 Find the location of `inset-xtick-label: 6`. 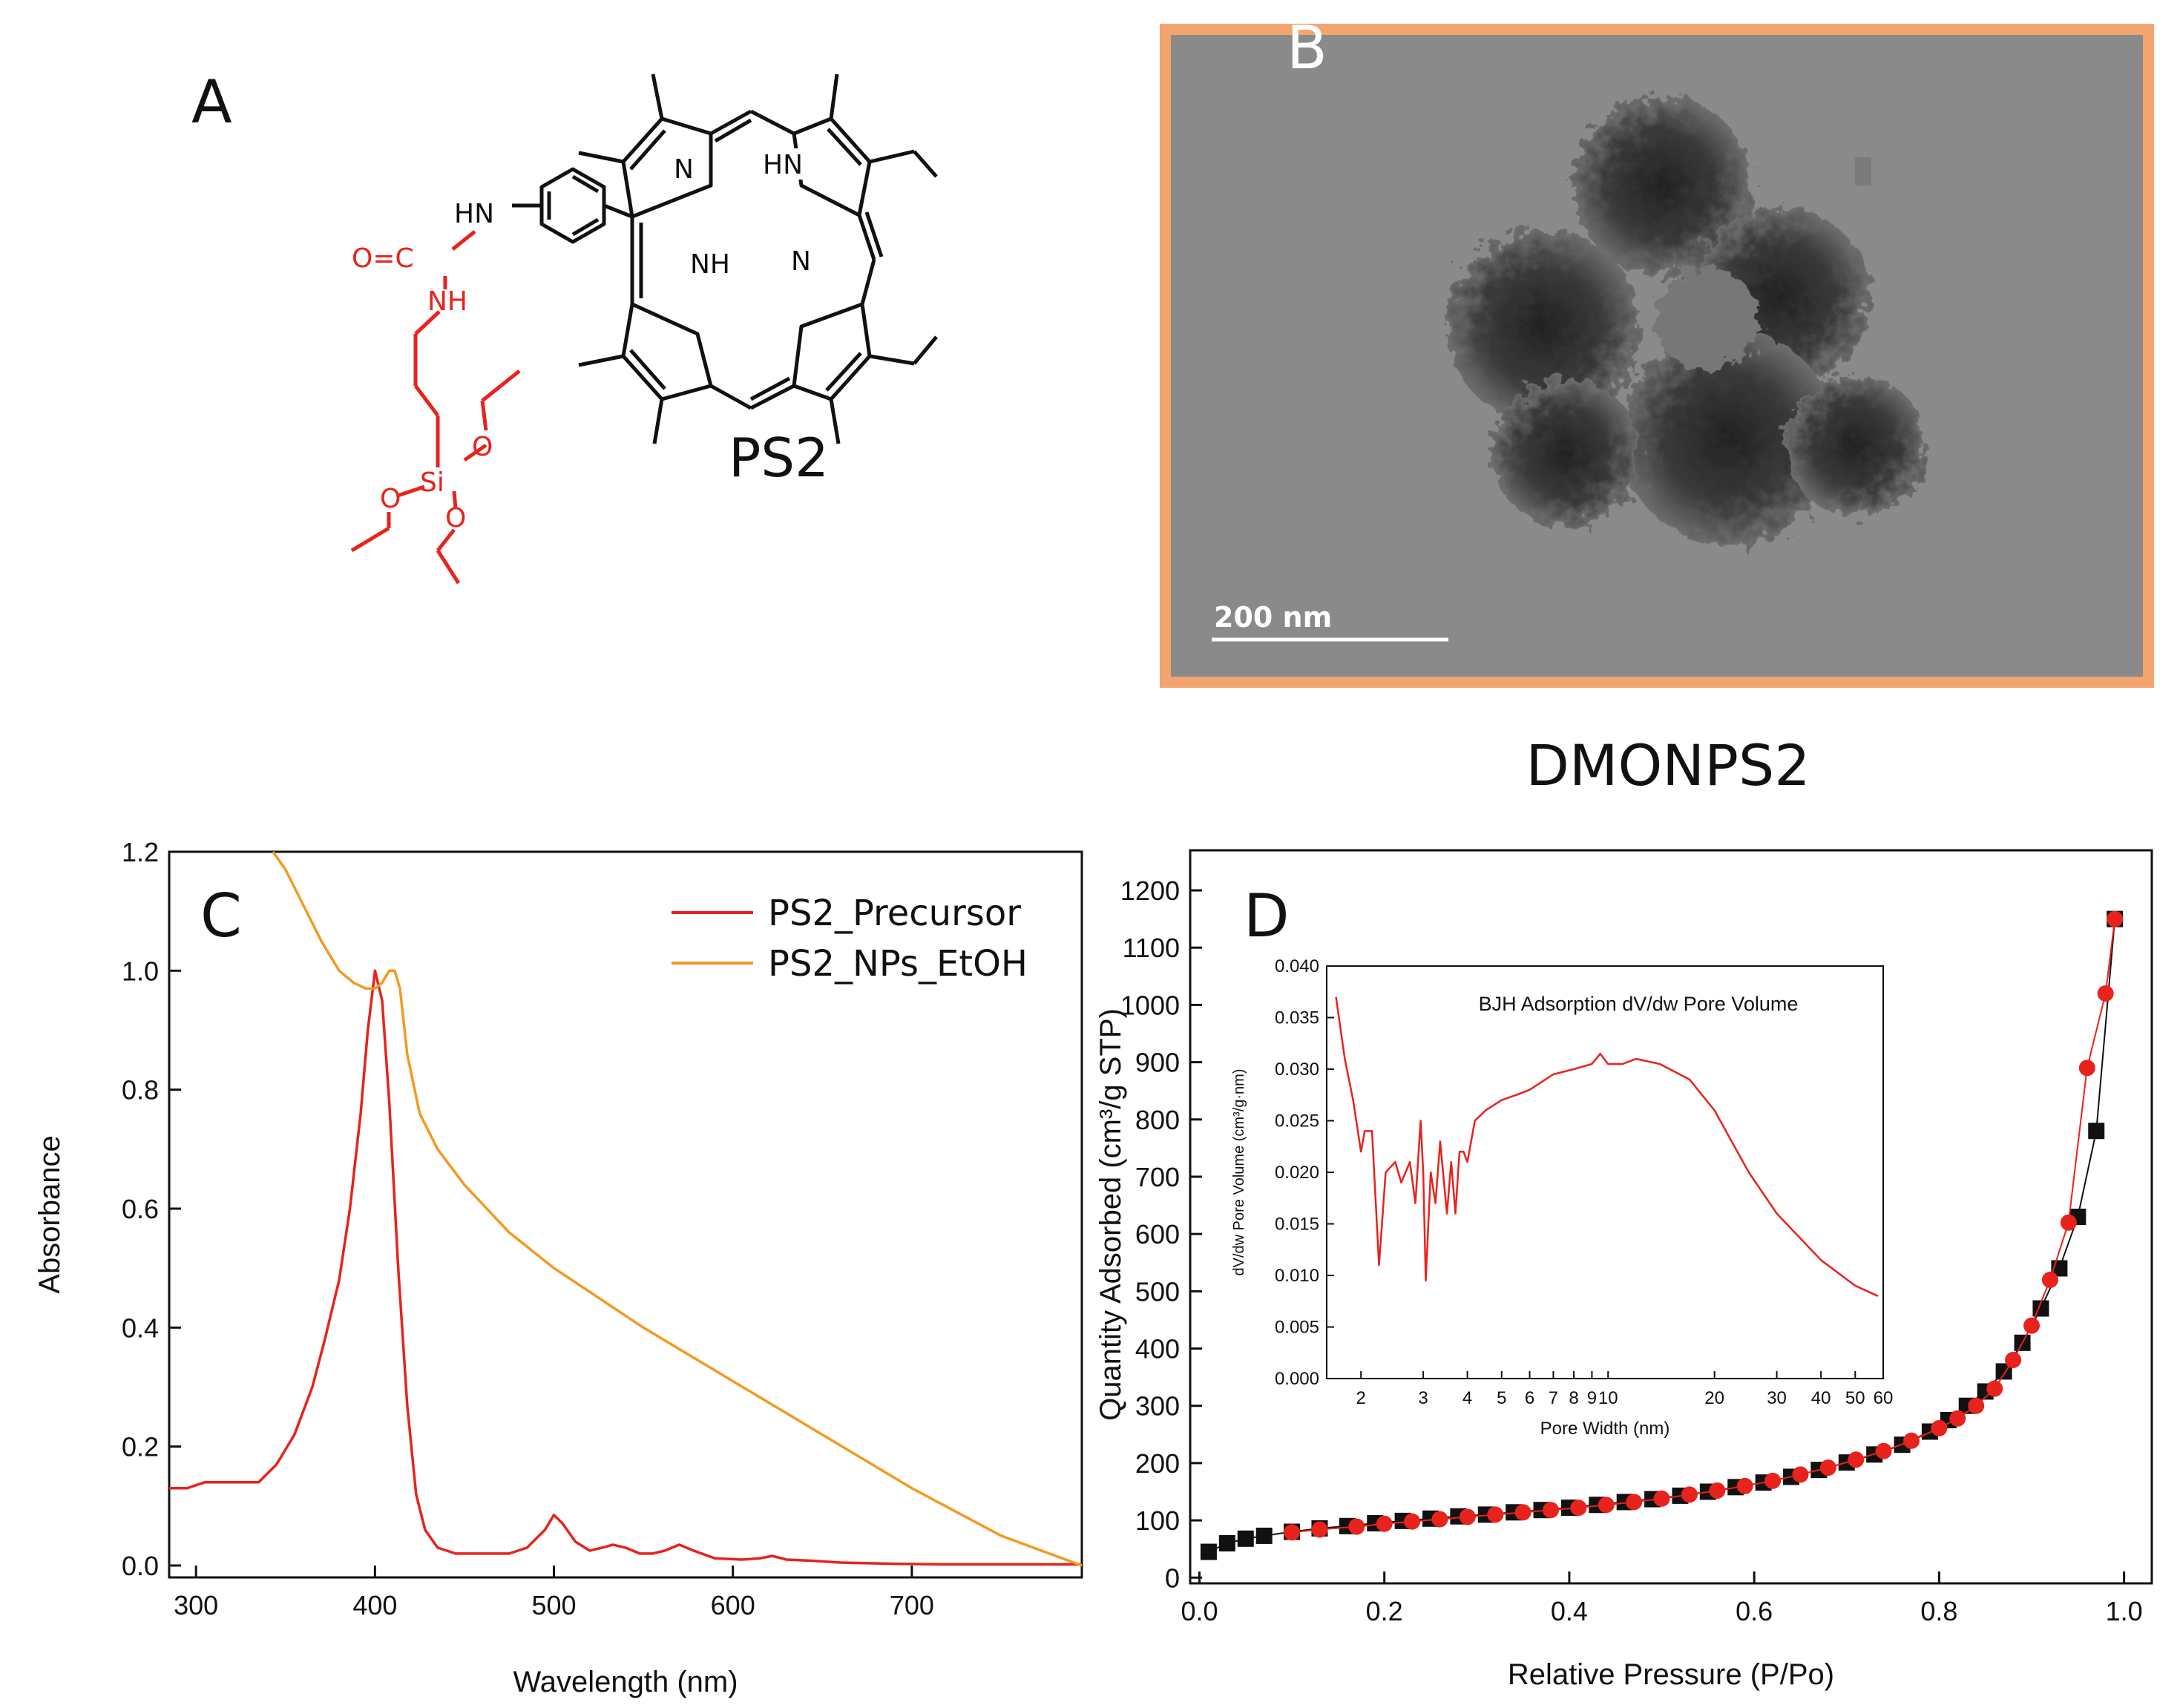

inset-xtick-label: 6 is located at coordinates (1529, 1398).